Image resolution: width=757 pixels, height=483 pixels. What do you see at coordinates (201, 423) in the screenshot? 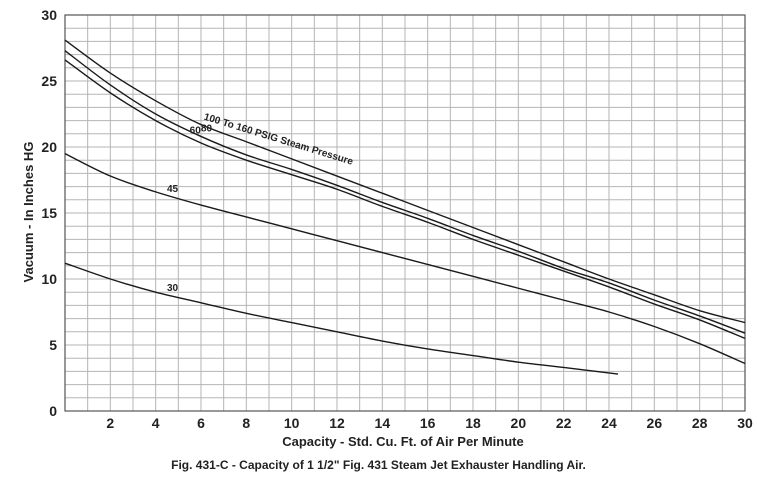
I see `x-tick-label: 6` at bounding box center [201, 423].